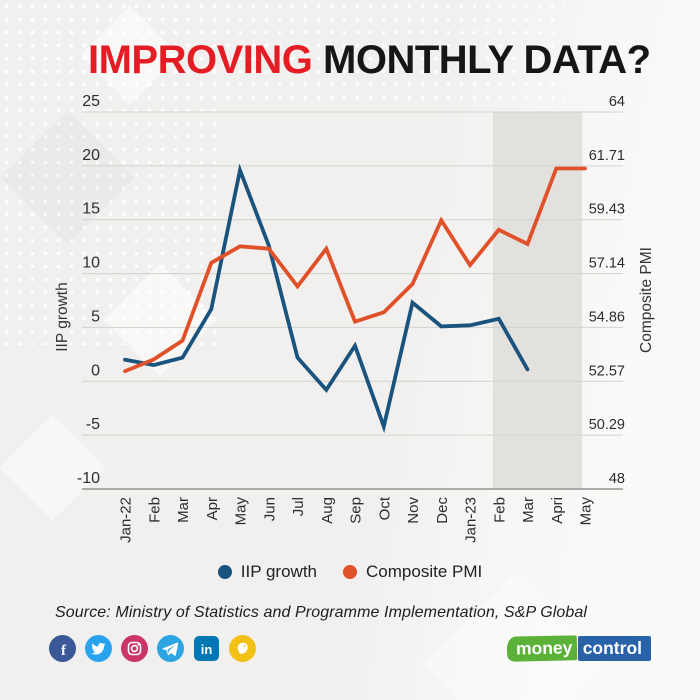 The width and height of the screenshot is (700, 700). Describe the element at coordinates (212, 508) in the screenshot. I see `x-axis-tick: Apr` at that location.